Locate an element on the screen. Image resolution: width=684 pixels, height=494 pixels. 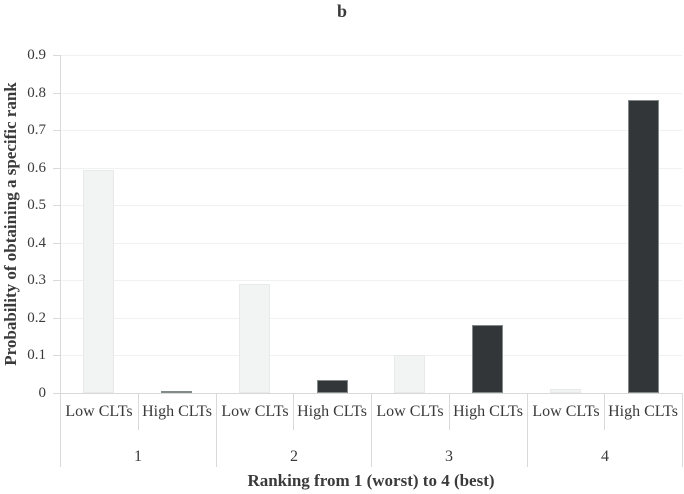
bar-low-clts-rank3 is located at coordinates (409, 374).